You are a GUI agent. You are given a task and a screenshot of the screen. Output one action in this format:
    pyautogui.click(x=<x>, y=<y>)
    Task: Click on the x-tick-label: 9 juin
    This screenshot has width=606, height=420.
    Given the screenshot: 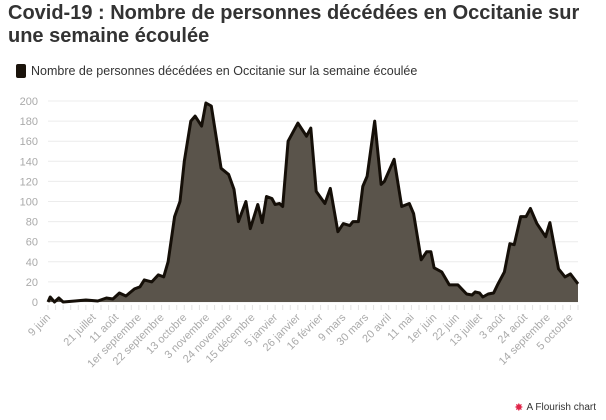 What is the action you would take?
    pyautogui.click(x=39, y=325)
    